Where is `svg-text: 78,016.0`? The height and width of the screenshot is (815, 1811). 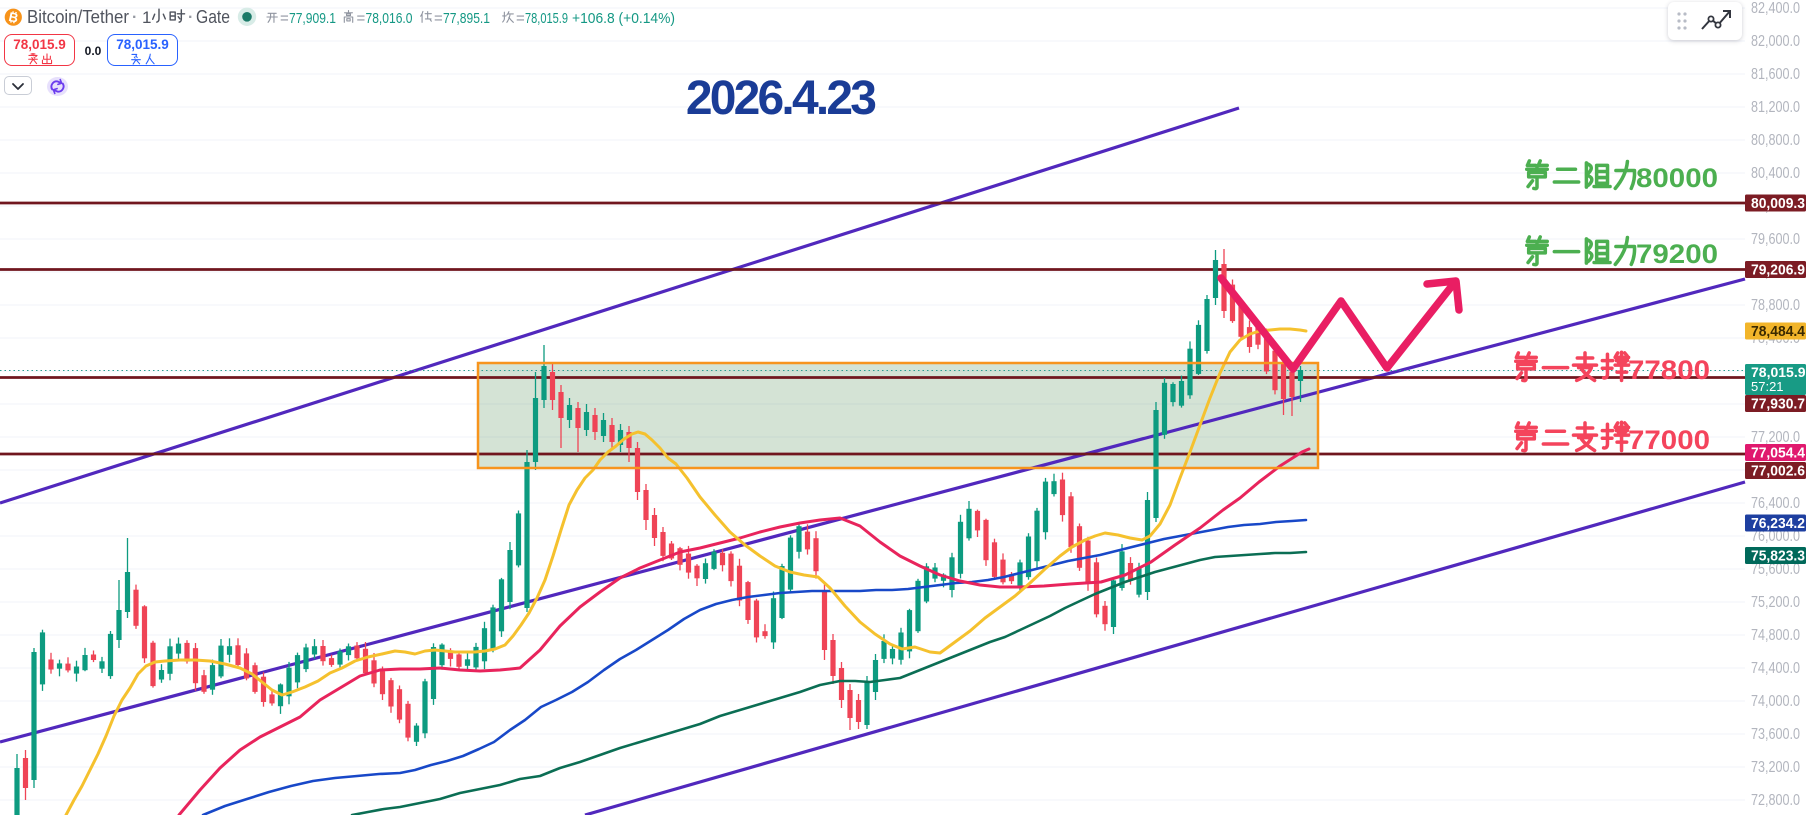
svg-text: 78,016.0 is located at coordinates (389, 18).